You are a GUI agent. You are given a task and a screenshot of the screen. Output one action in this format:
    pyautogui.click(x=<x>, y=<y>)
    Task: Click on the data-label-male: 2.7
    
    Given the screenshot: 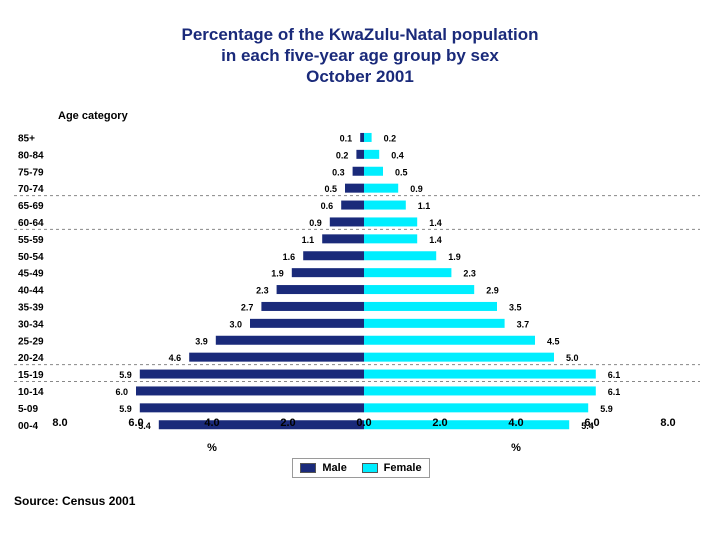 What is the action you would take?
    pyautogui.click(x=247, y=307)
    